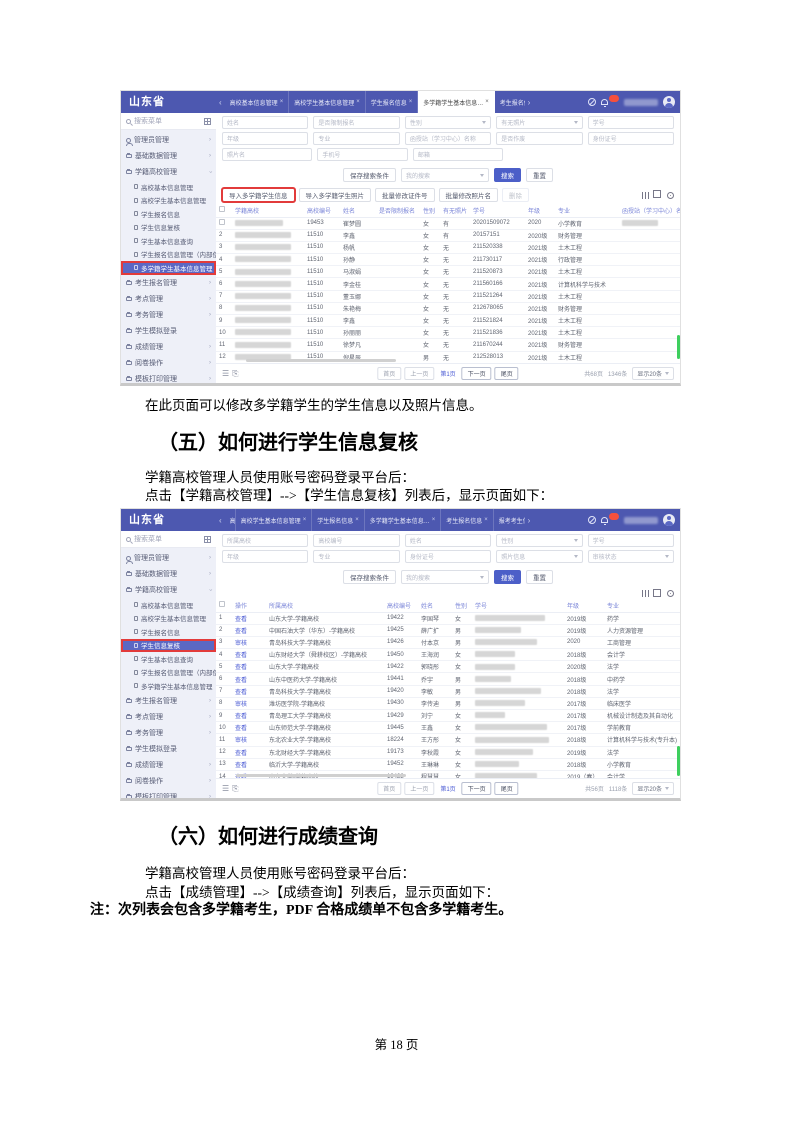  Describe the element at coordinates (235, 788) in the screenshot. I see `export-icon: ⎘` at that location.